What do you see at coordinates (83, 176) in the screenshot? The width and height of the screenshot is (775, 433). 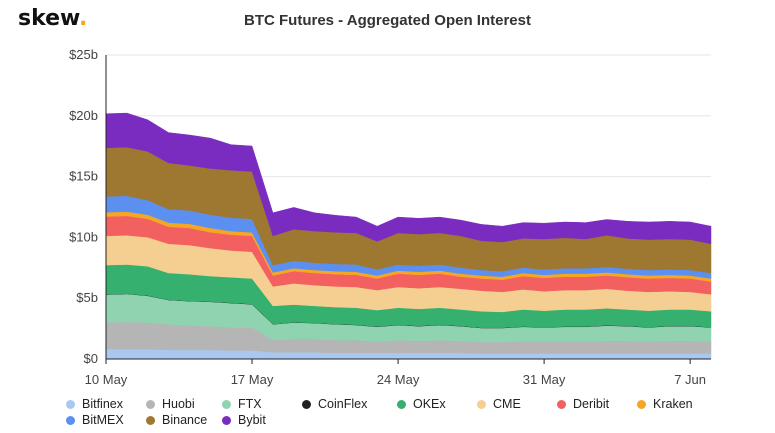 I see `y-tick-label: $15b` at bounding box center [83, 176].